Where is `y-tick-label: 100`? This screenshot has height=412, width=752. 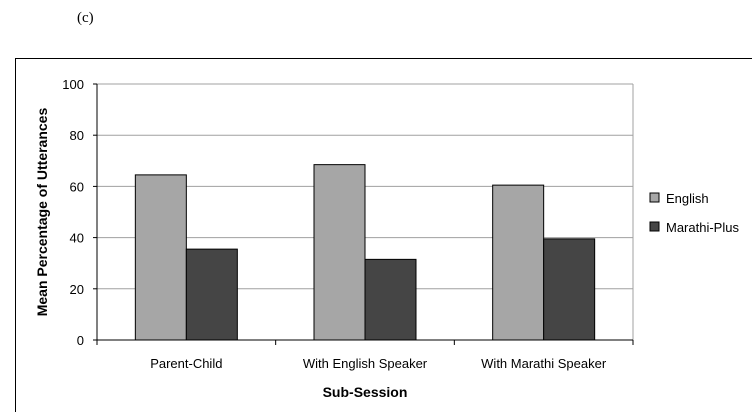
y-tick-label: 100 is located at coordinates (73, 84).